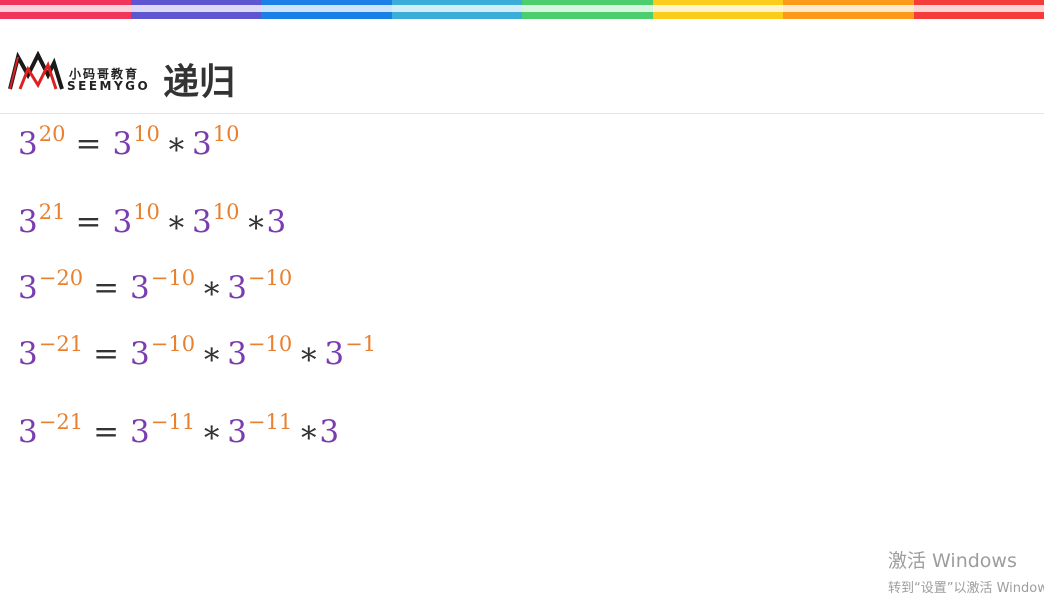  What do you see at coordinates (61, 278) in the screenshot?
I see `formula-exponent: −20` at bounding box center [61, 278].